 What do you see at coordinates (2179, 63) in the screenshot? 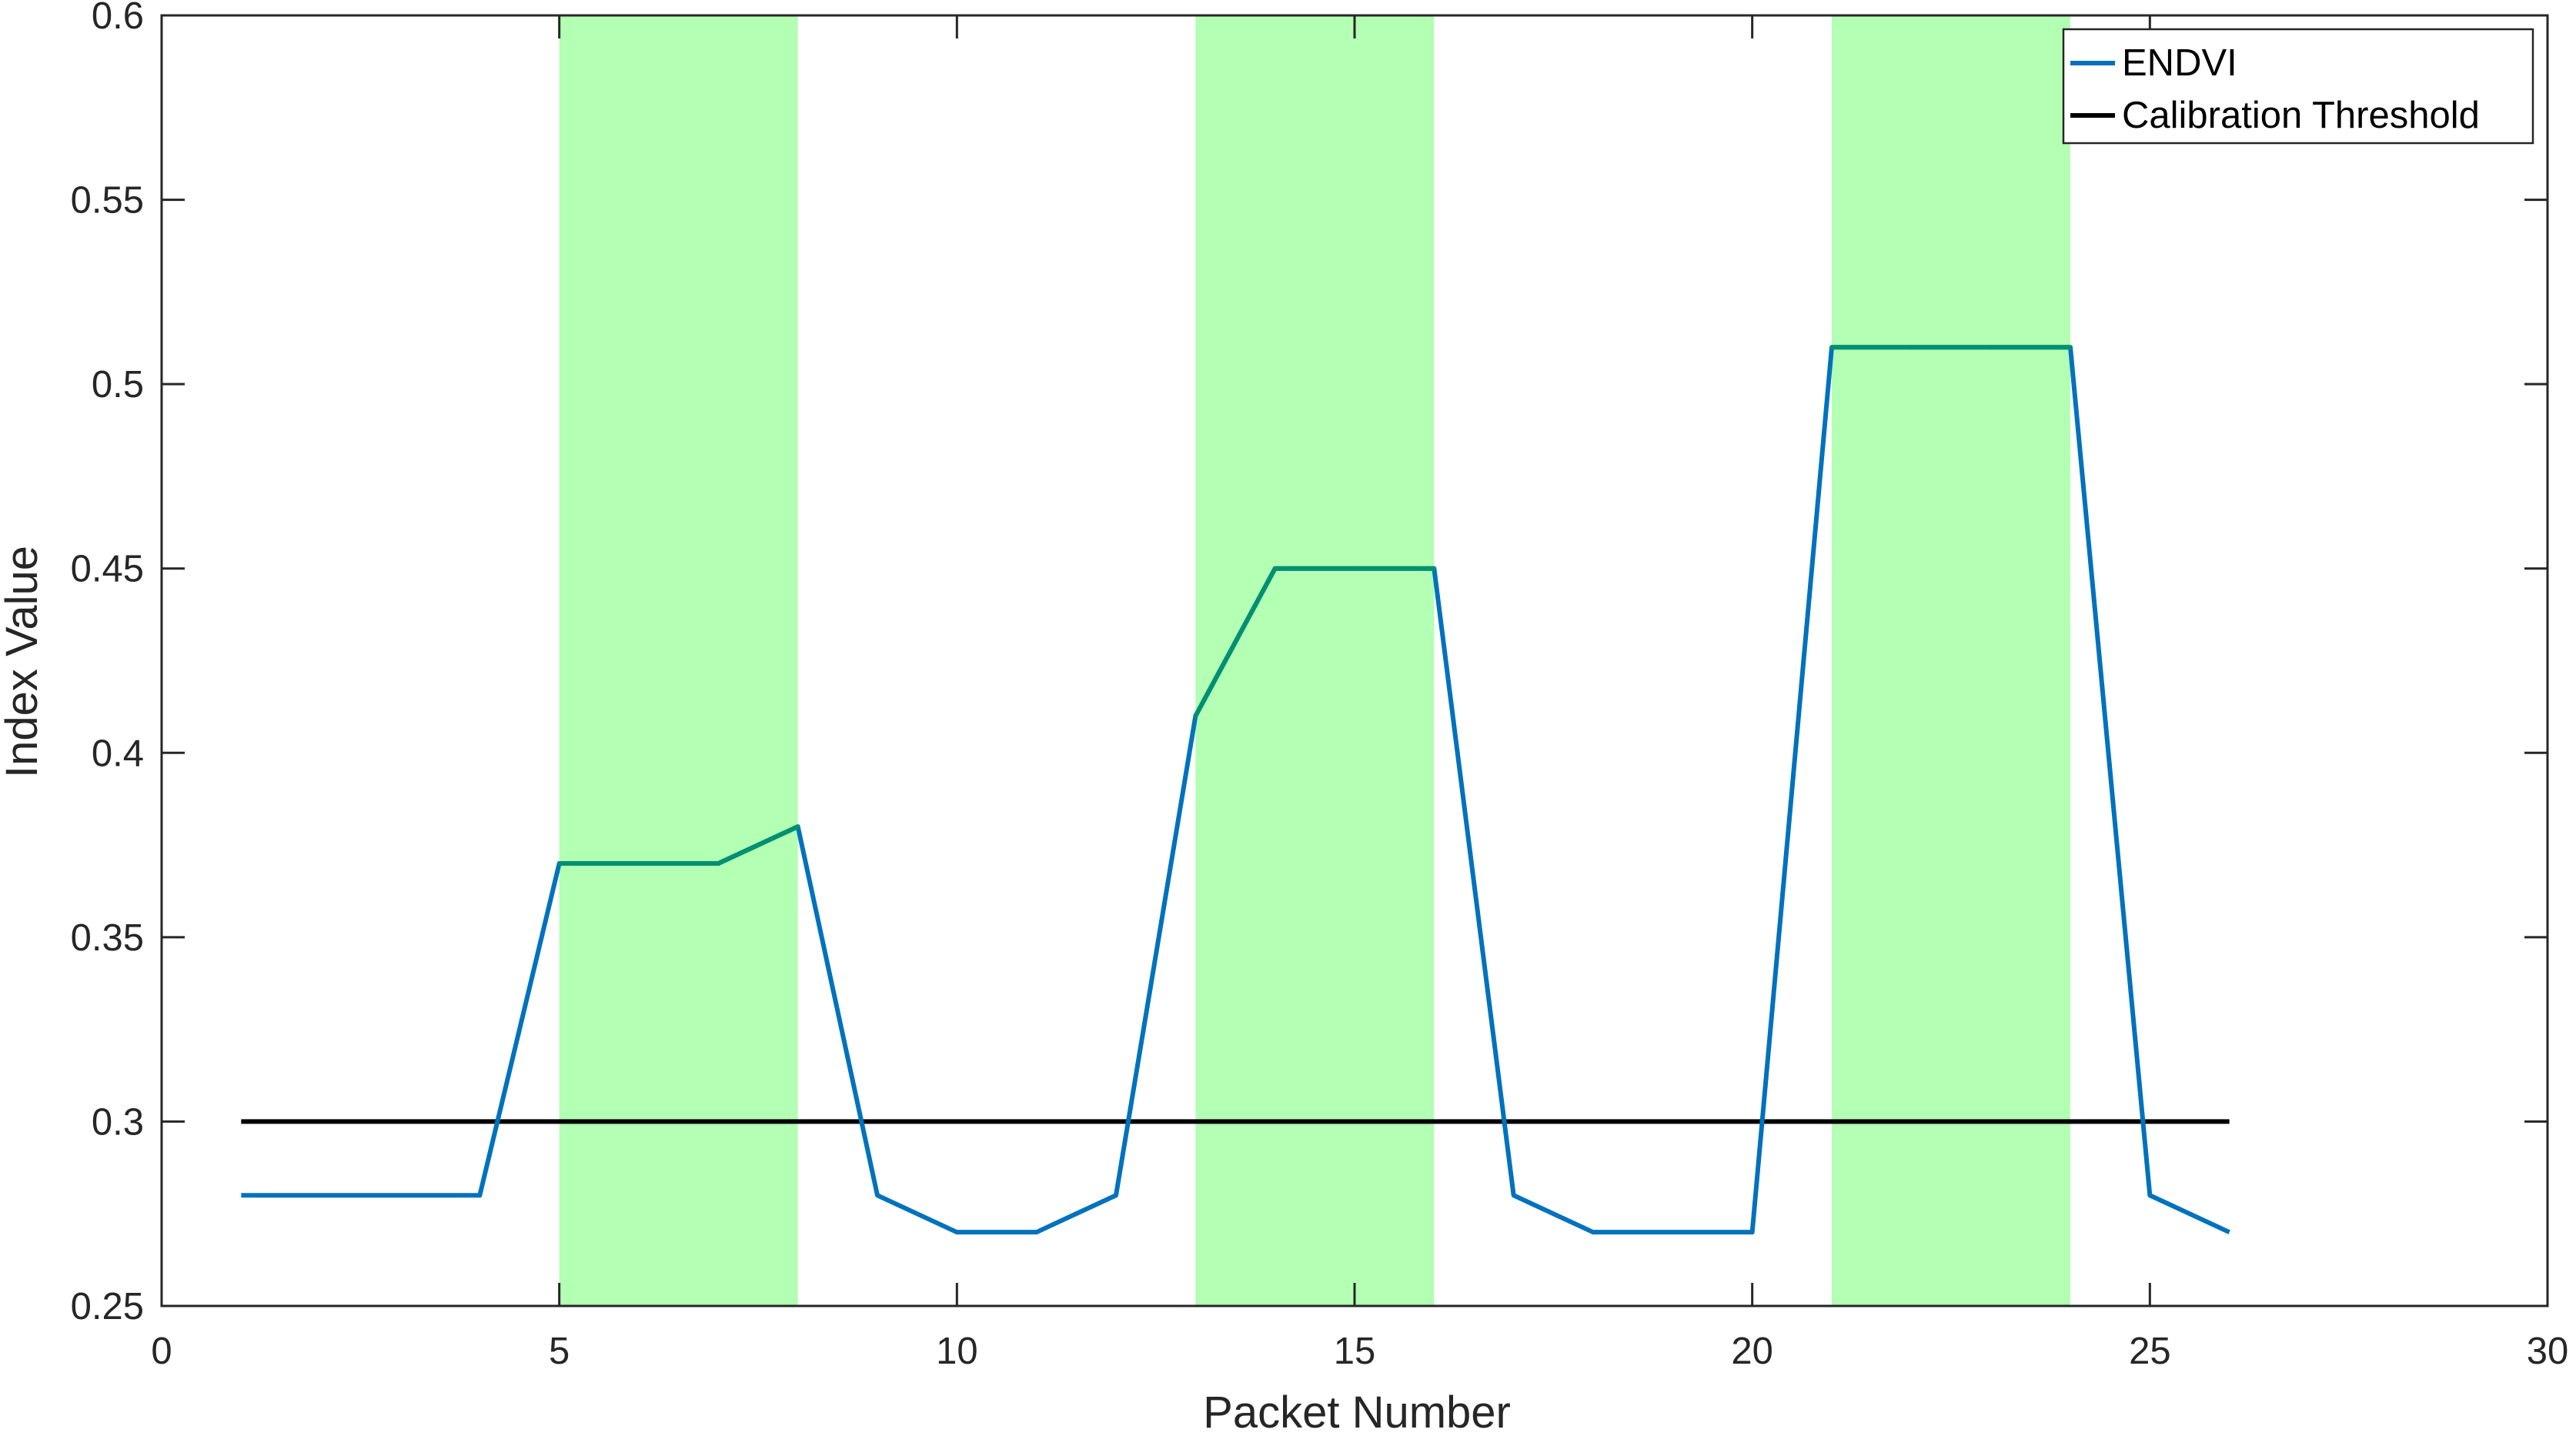
I see `legend-label-endvi: ENDVI` at bounding box center [2179, 63].